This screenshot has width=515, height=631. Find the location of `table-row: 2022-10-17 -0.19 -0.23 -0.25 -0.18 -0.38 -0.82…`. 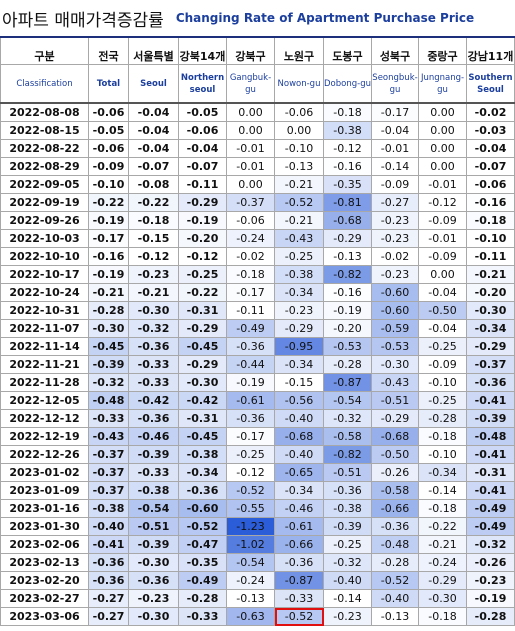

table-row: 2022-10-17 -0.19 -0.23 -0.25 -0.18 -0.38 -0.82… is located at coordinates (257, 274).